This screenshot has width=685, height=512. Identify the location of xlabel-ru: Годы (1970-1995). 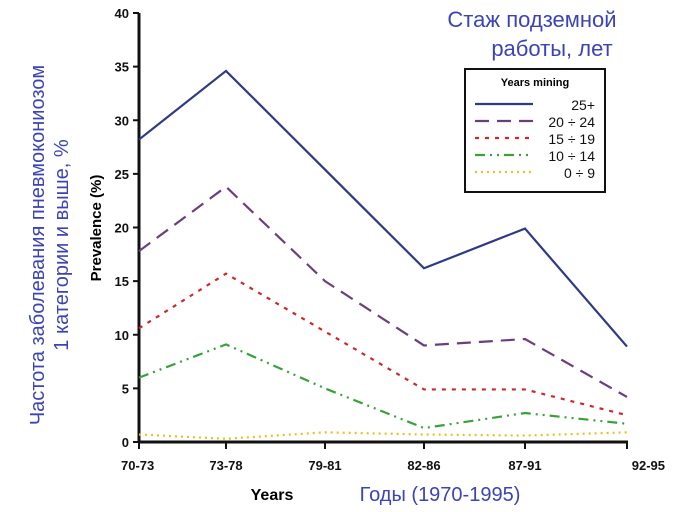
(440, 495).